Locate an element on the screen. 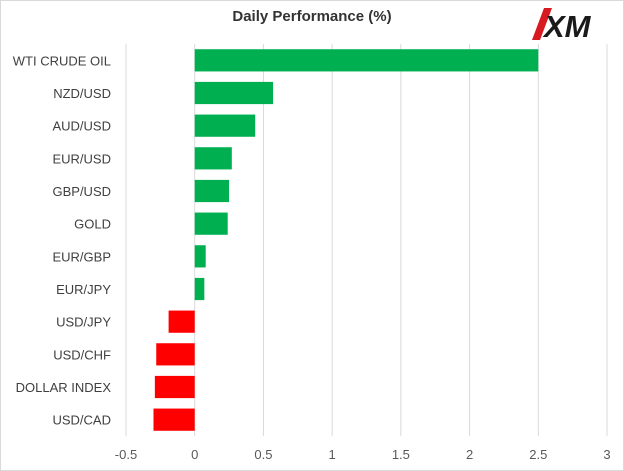 The height and width of the screenshot is (471, 624). category-label: WTI CRUDE OIL is located at coordinates (62, 60).